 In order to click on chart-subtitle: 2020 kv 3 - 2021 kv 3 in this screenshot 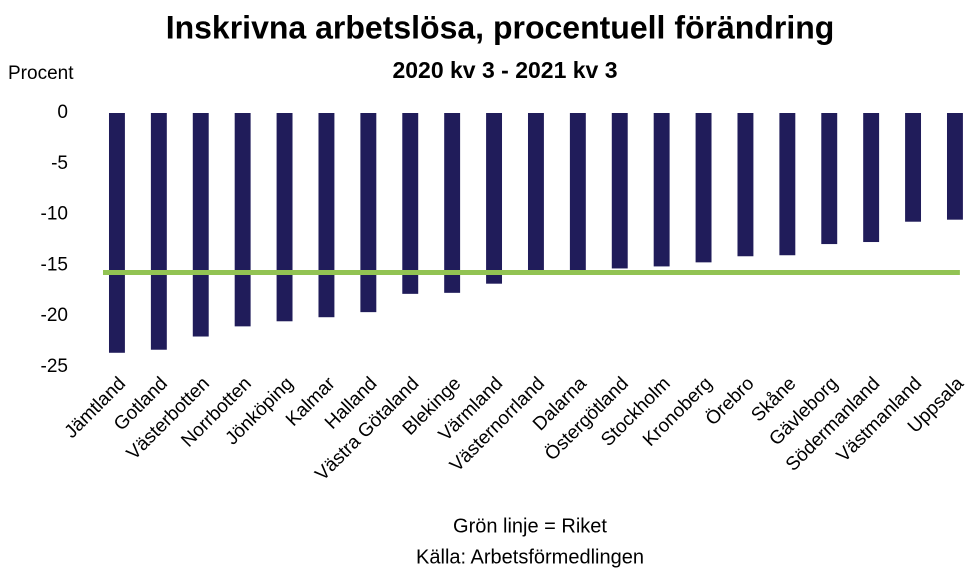, I will do `click(504, 70)`.